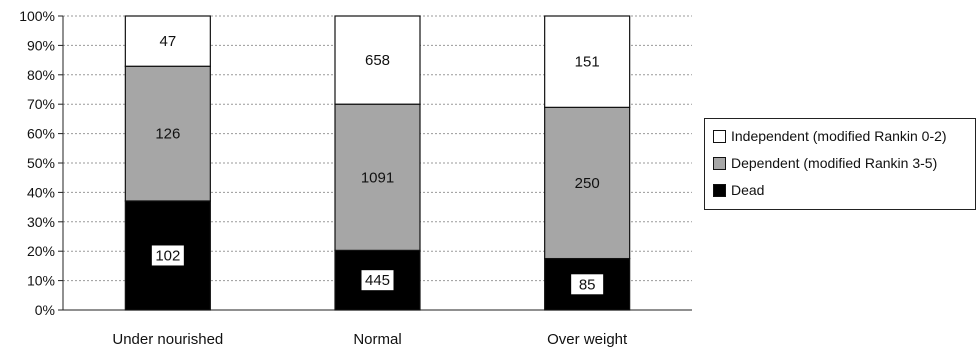 This screenshot has height=352, width=979. I want to click on data-label: 250, so click(587, 183).